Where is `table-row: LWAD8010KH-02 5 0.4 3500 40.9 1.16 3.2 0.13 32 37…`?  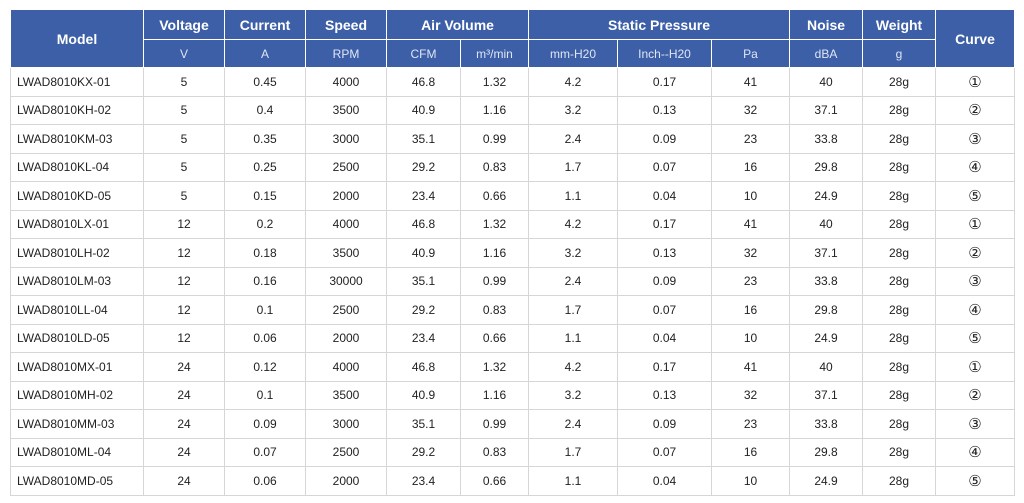
table-row: LWAD8010KH-02 5 0.4 3500 40.9 1.16 3.2 0.13 32 37… is located at coordinates (513, 110).